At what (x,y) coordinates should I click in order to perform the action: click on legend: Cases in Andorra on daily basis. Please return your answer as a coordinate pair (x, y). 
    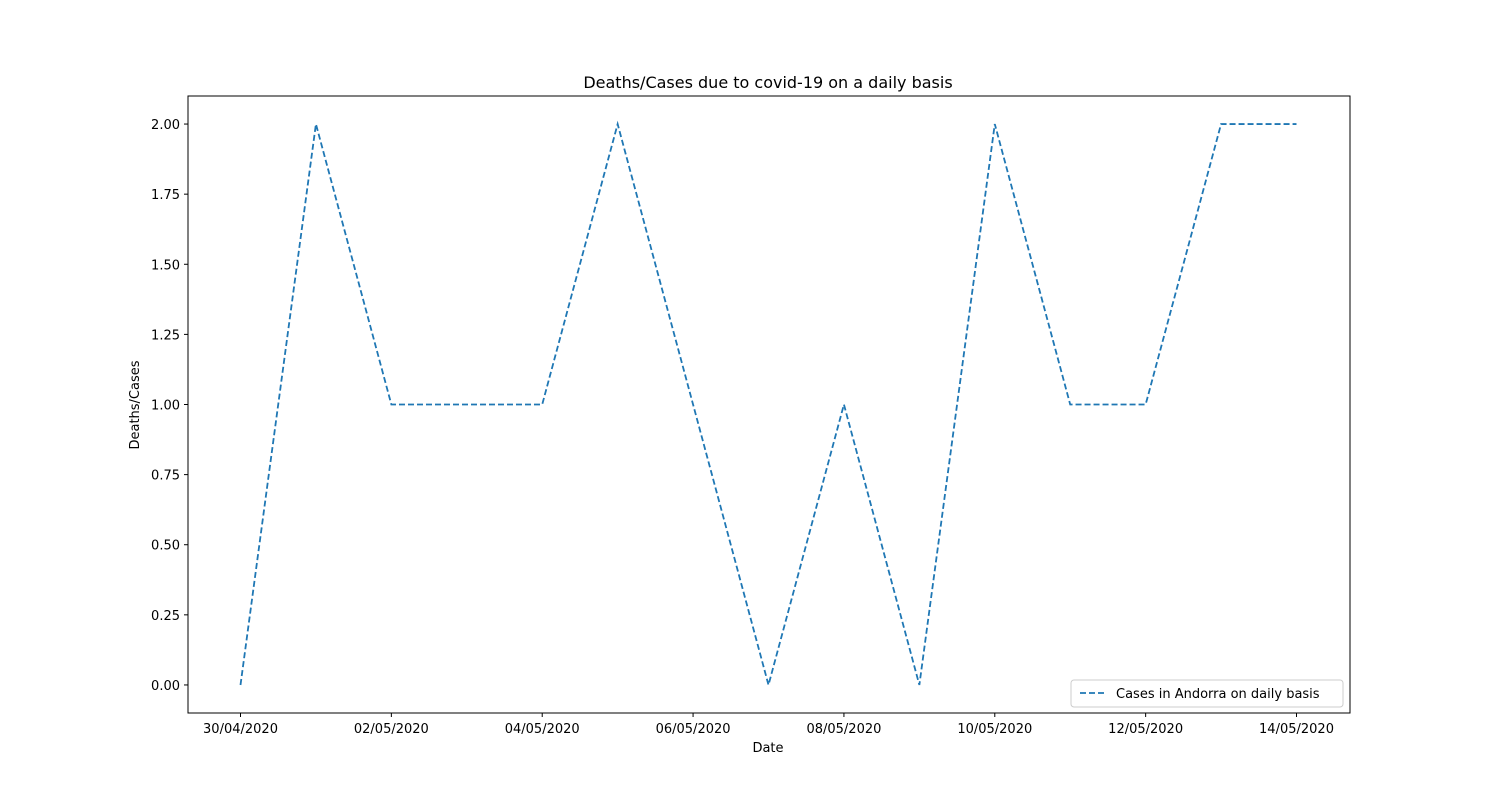
    Looking at the image, I should click on (1207, 693).